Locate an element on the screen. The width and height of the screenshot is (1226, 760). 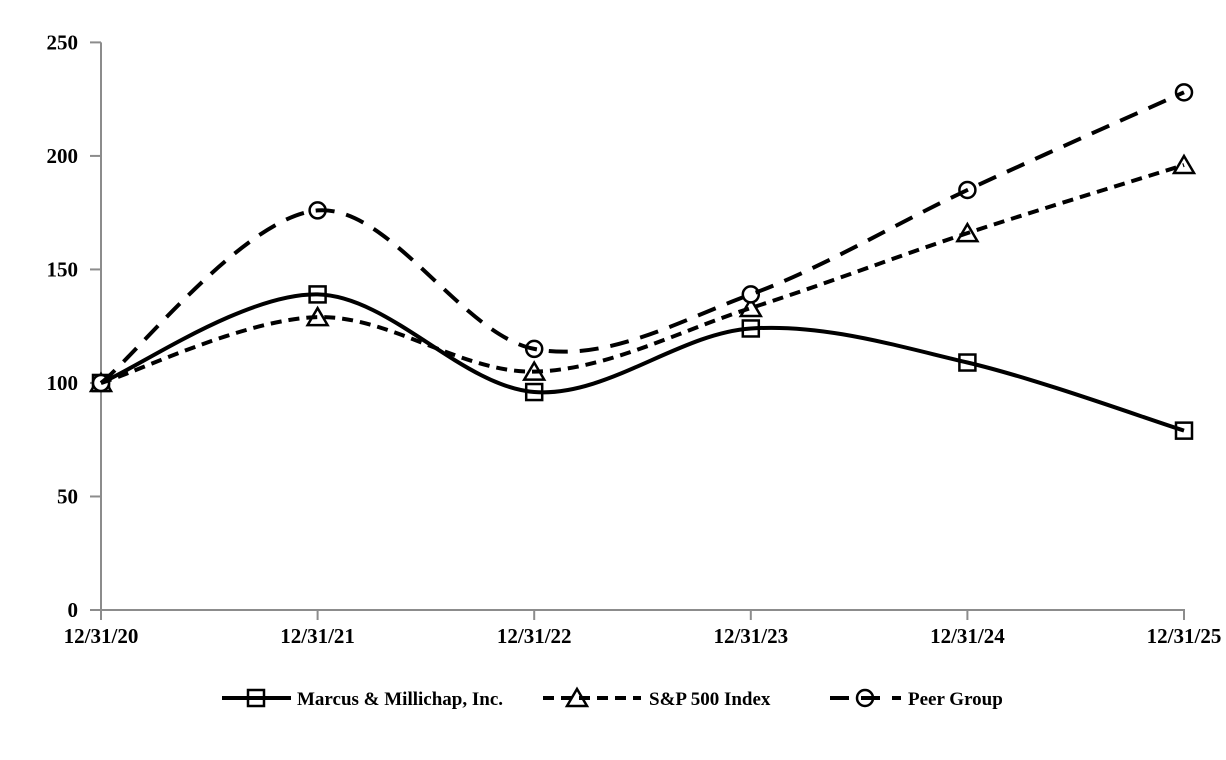
x-tick-label: 12/31/22 is located at coordinates (534, 636).